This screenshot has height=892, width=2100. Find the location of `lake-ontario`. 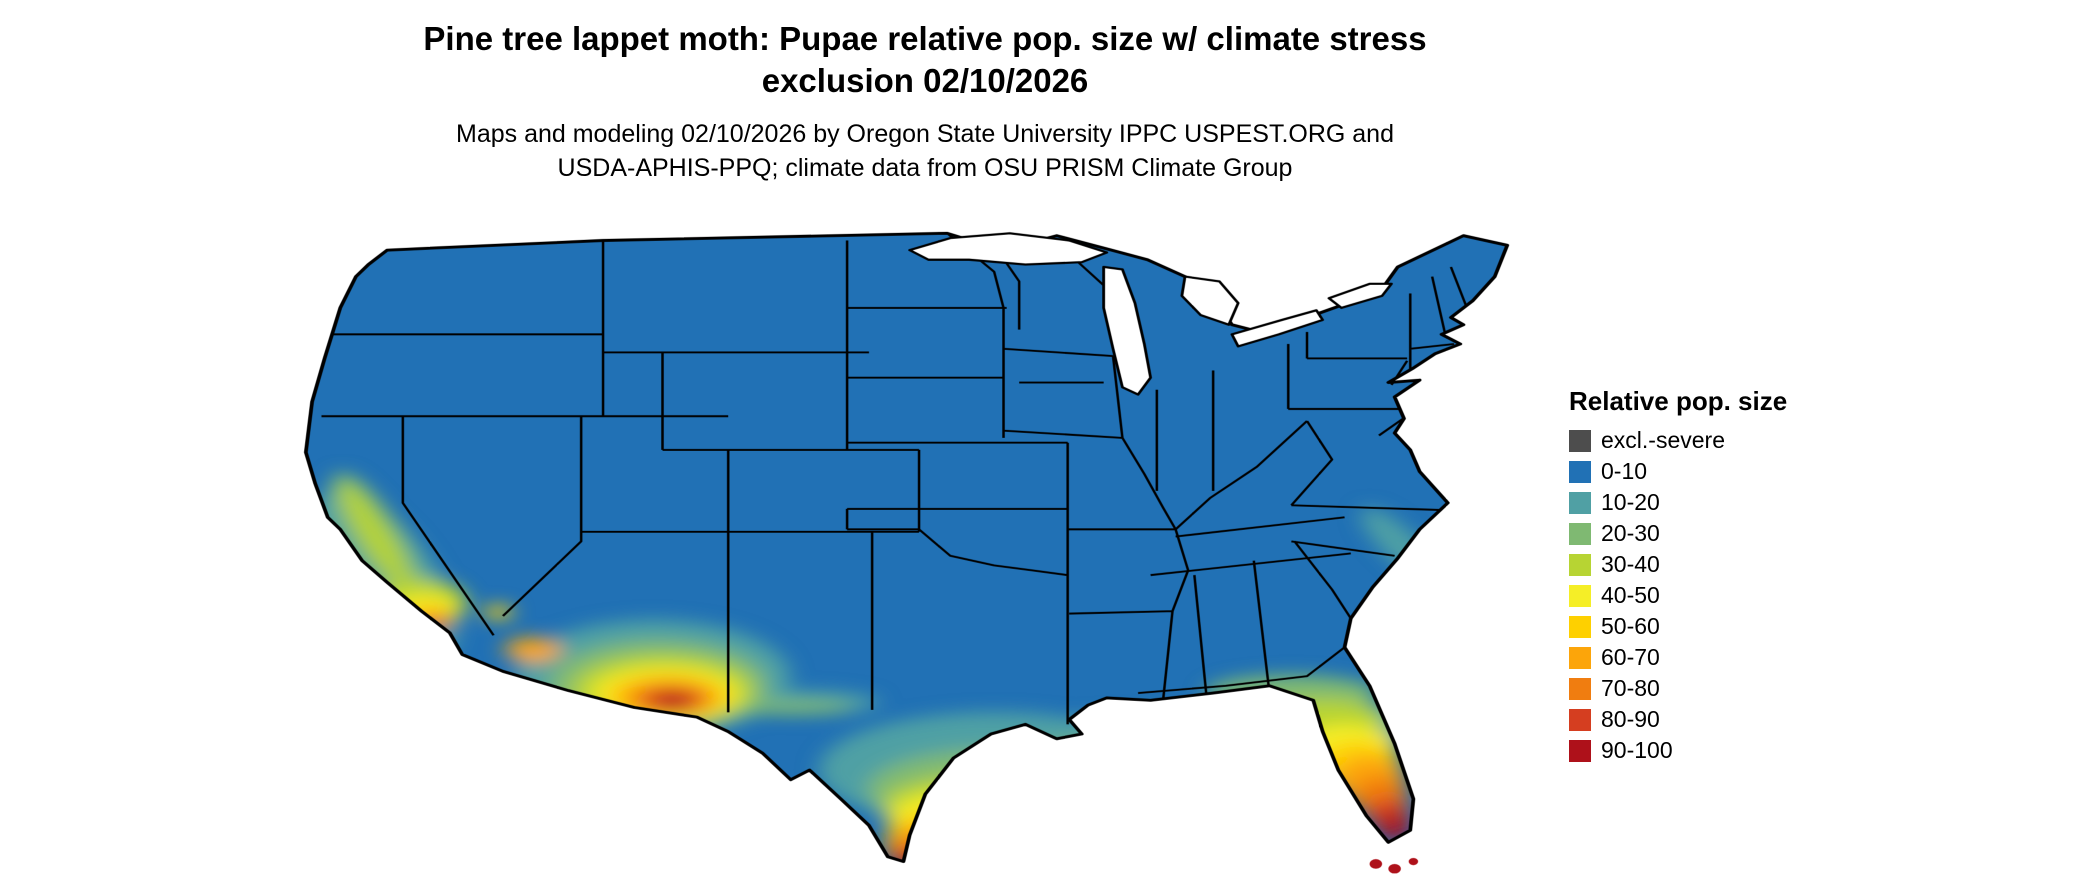

lake-ontario is located at coordinates (1360, 295).